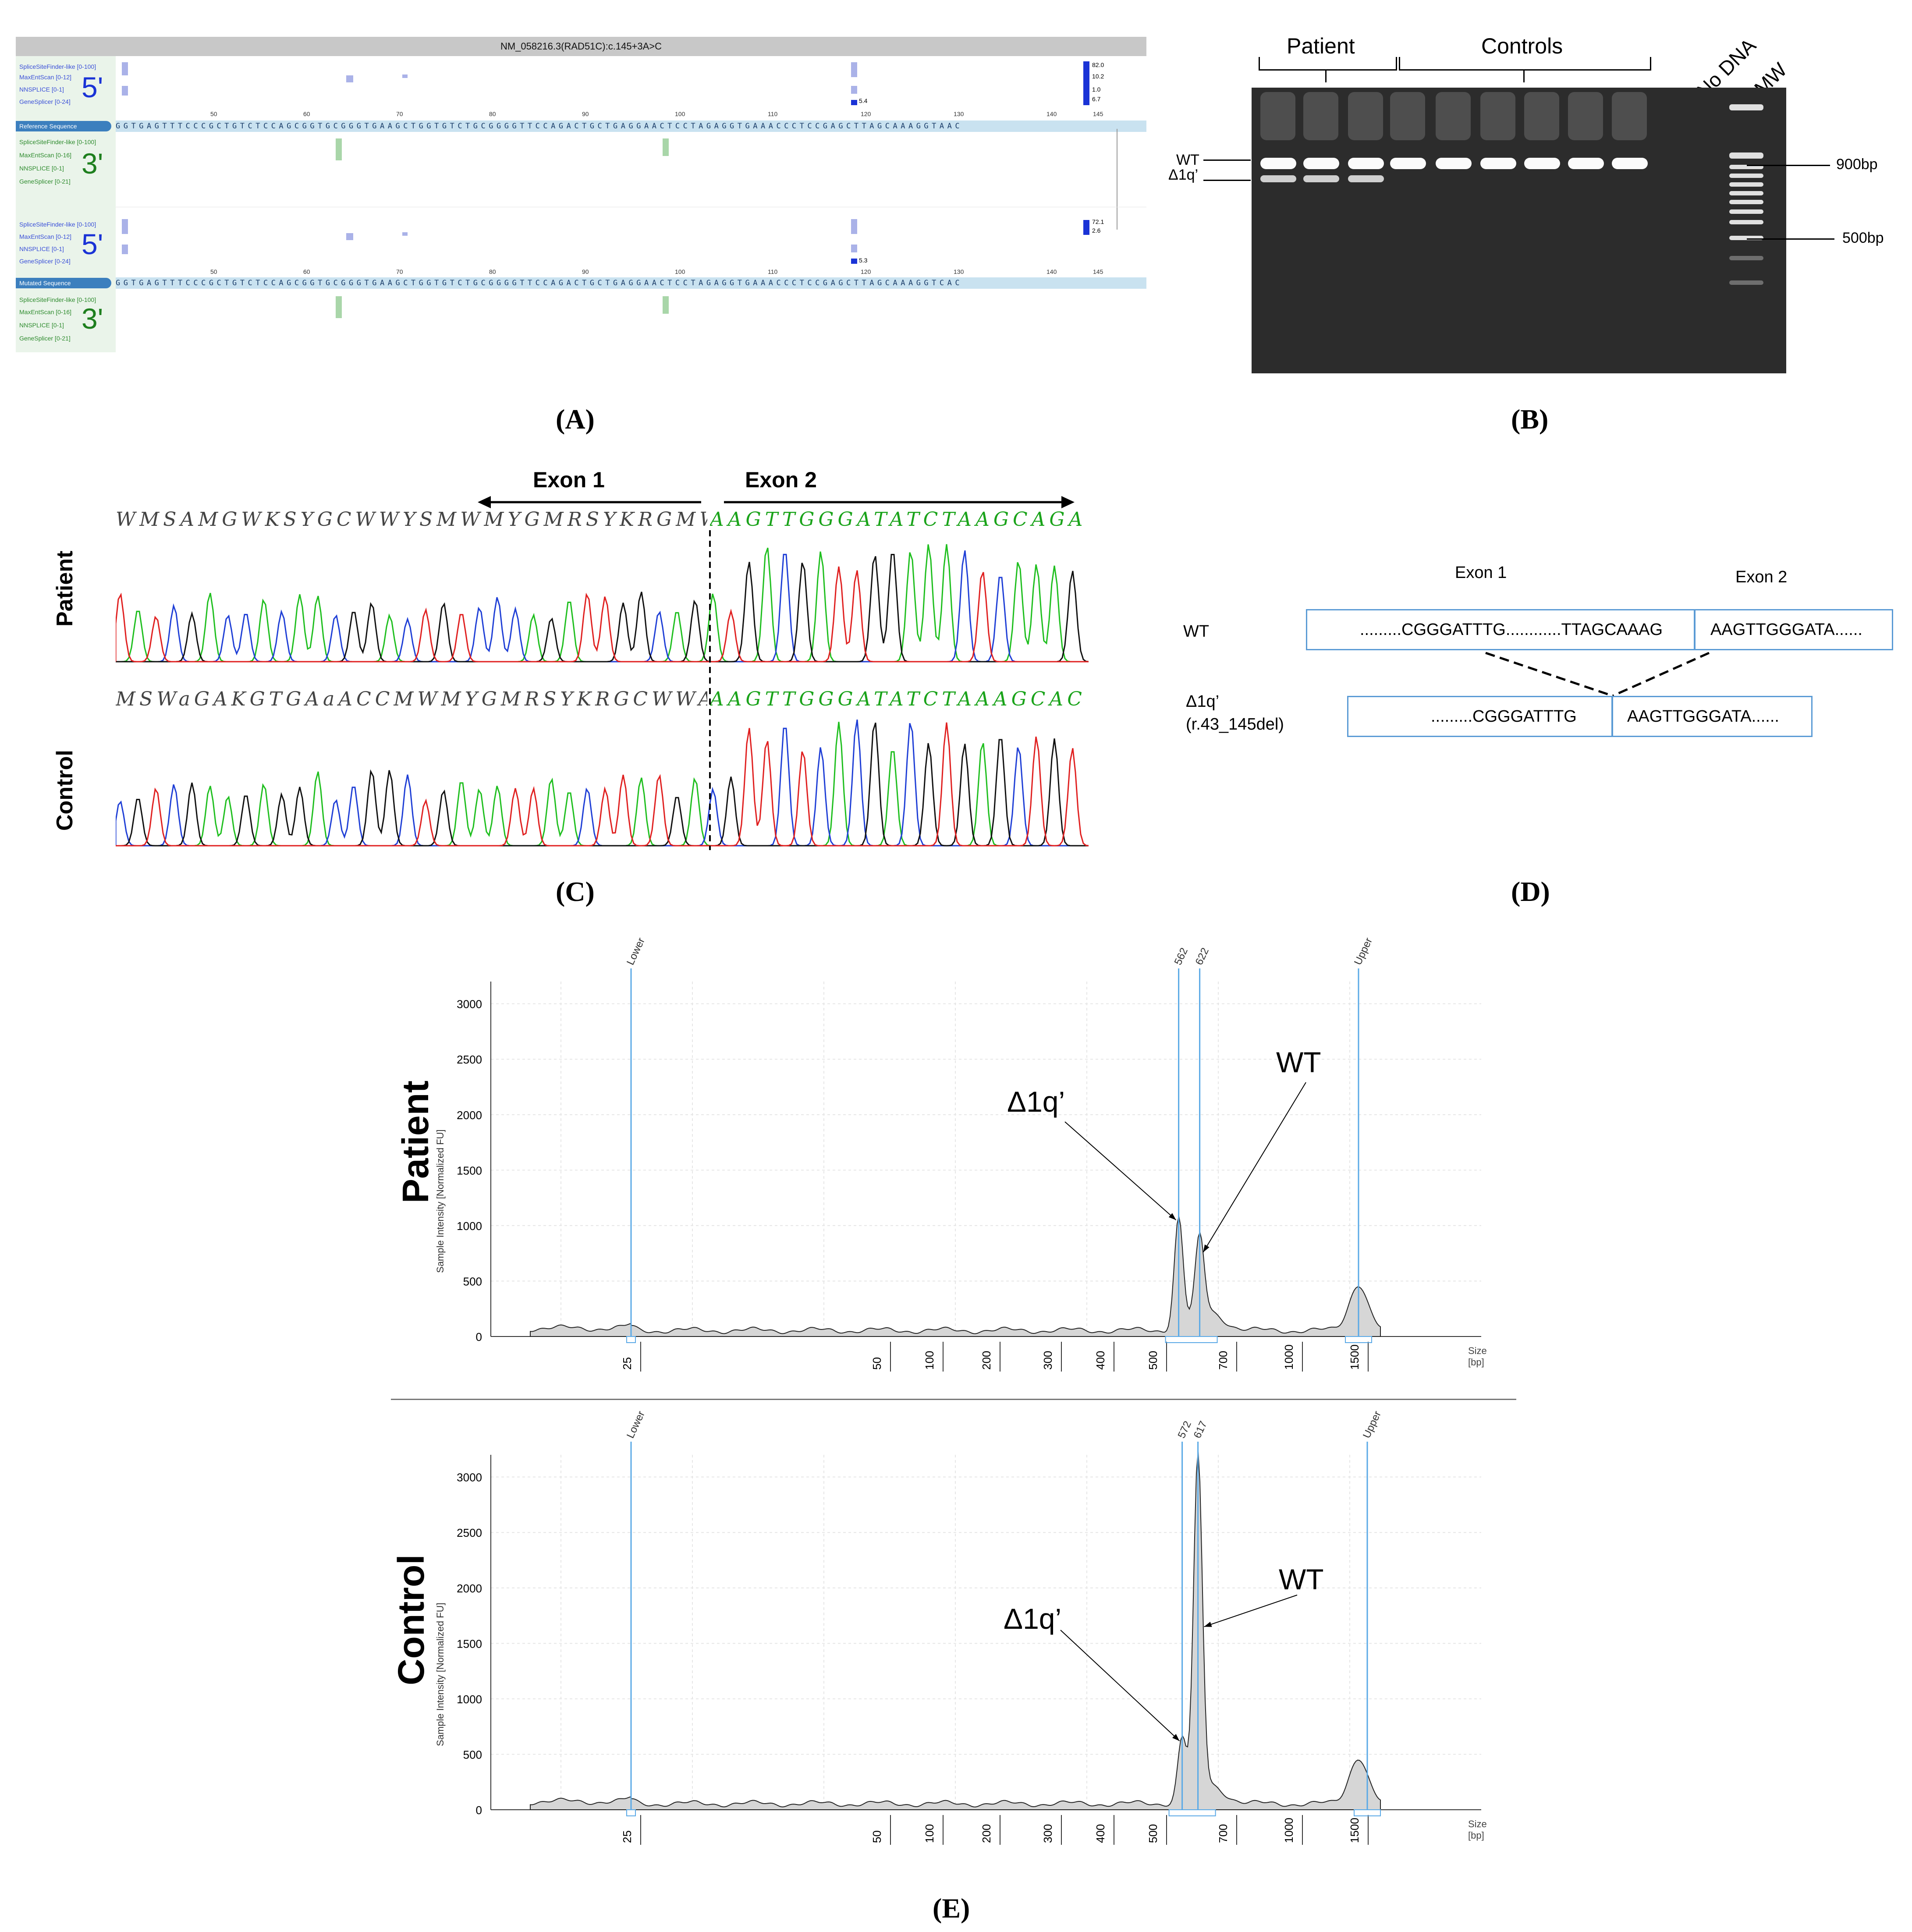 The height and width of the screenshot is (1932, 1912). What do you see at coordinates (472, 1754) in the screenshot?
I see `y-tick-label: 500` at bounding box center [472, 1754].